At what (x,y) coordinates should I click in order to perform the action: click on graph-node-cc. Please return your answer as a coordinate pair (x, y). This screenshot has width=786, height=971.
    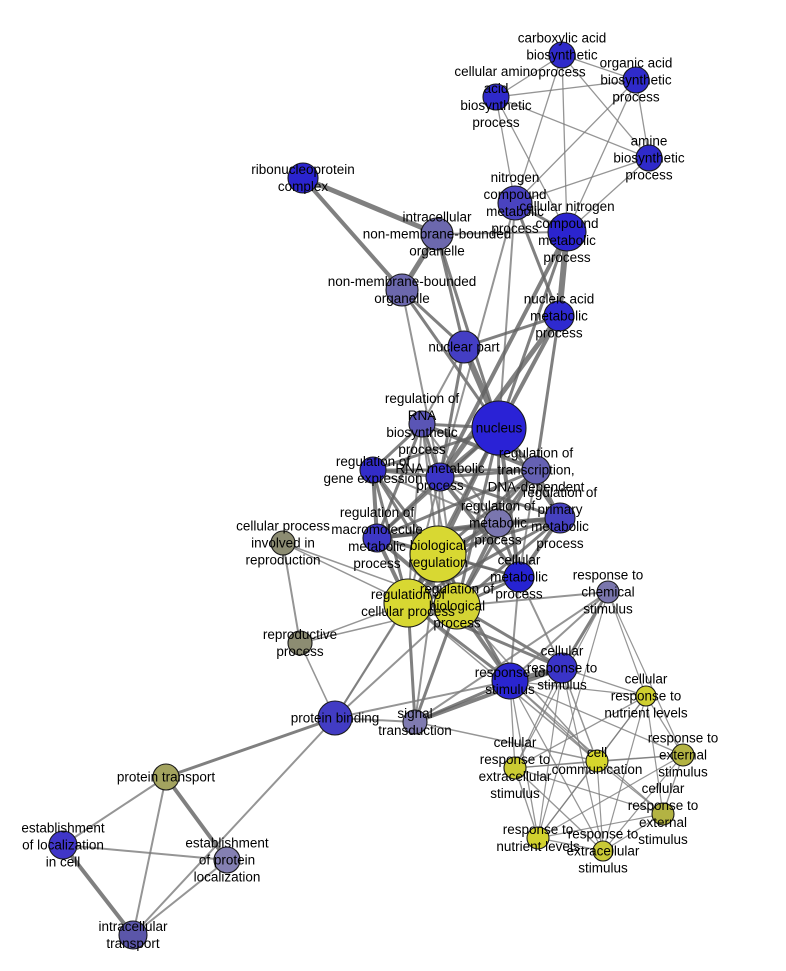
    Looking at the image, I should click on (597, 761).